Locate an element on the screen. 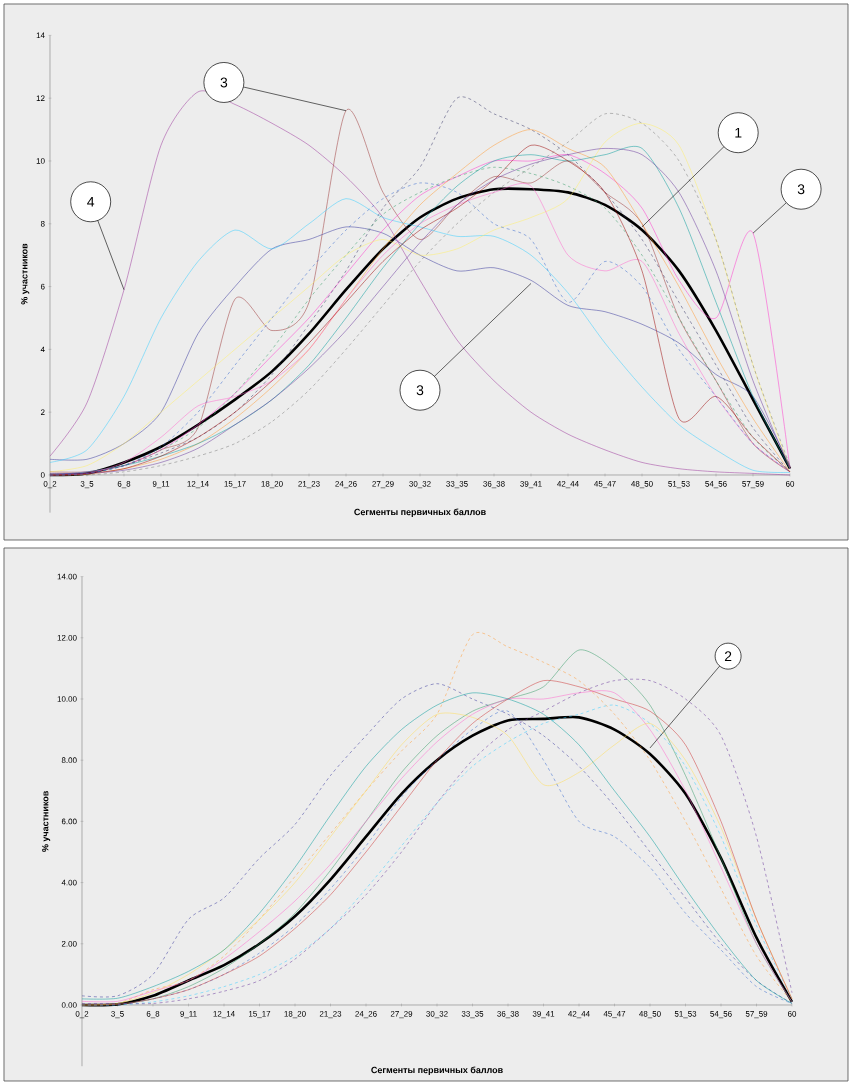 The width and height of the screenshot is (852, 1085). annotation: 2 is located at coordinates (728, 656).